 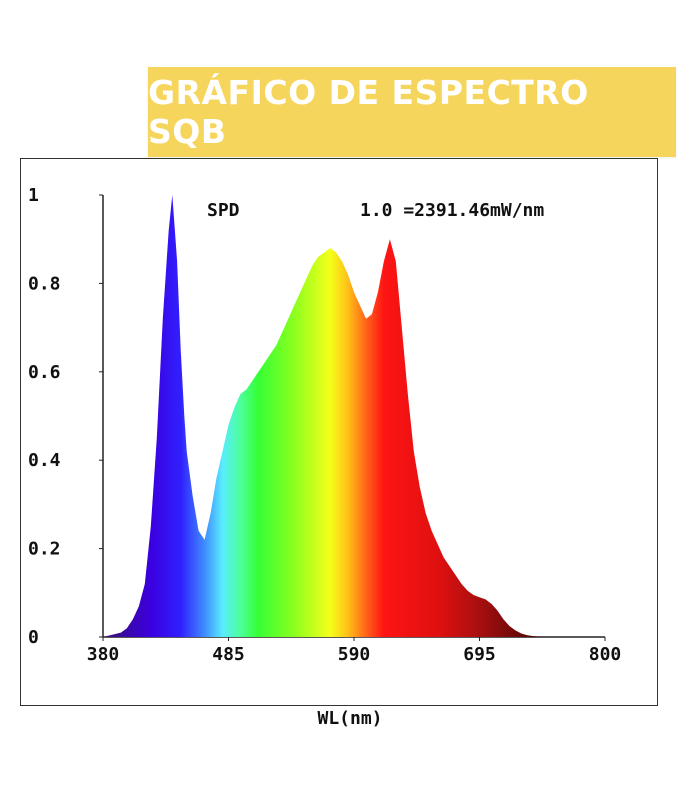 What do you see at coordinates (228, 654) in the screenshot?
I see `x-tick-label: 485` at bounding box center [228, 654].